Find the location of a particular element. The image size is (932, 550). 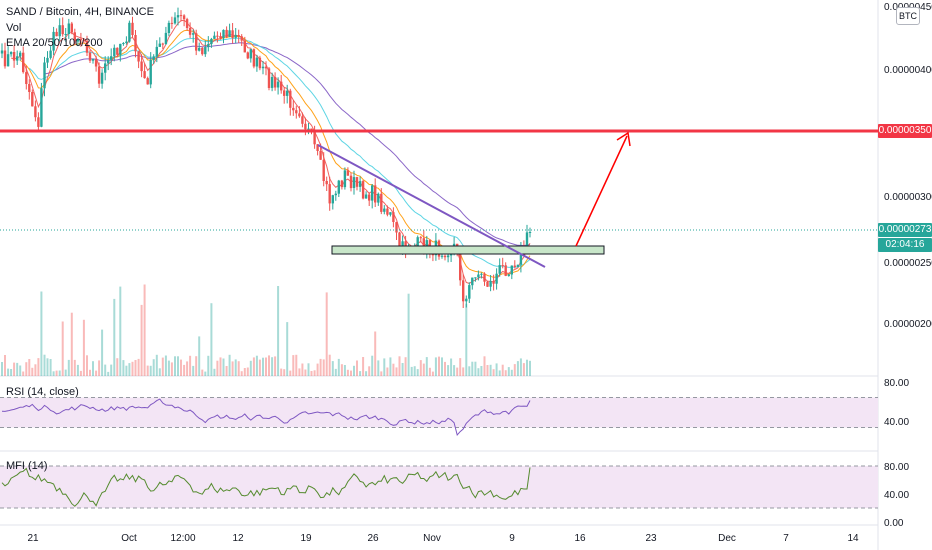

time-tick-label: Nov is located at coordinates (432, 538).